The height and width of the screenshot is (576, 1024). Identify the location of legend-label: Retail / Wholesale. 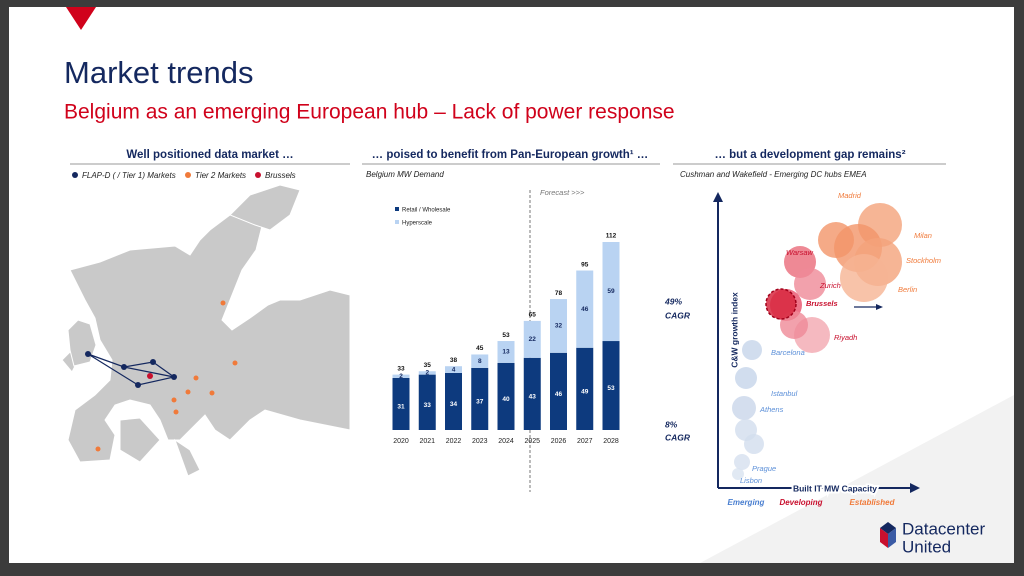
(426, 211).